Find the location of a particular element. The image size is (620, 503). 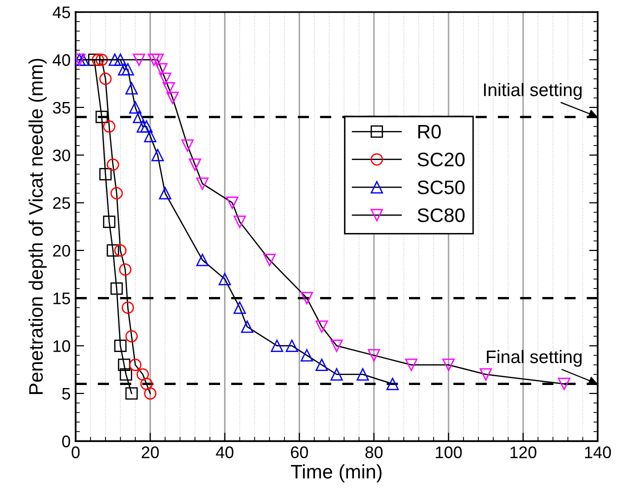

y-tick-label: 10 is located at coordinates (62, 346).